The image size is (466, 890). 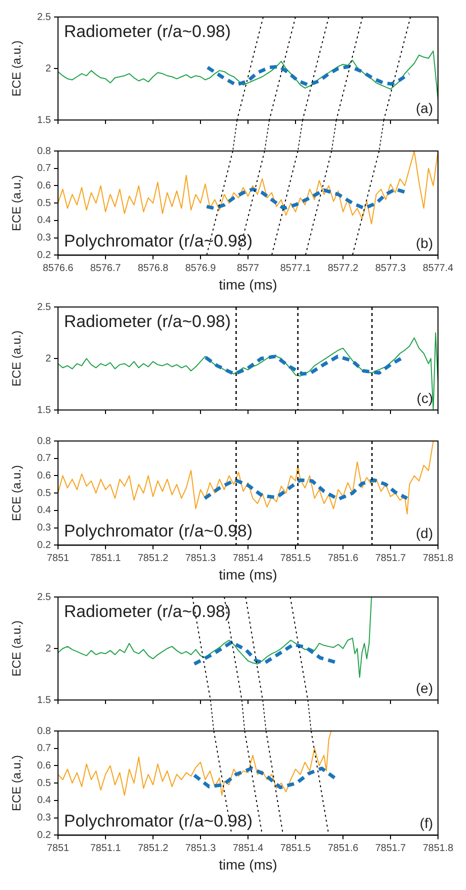 What do you see at coordinates (58, 268) in the screenshot?
I see `x-tick-label: 8576.6` at bounding box center [58, 268].